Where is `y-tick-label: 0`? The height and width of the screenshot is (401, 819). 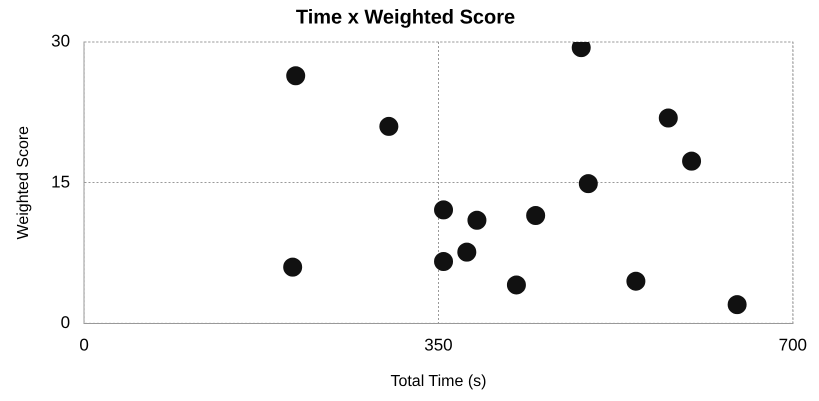
y-tick-label: 0 is located at coordinates (65, 322).